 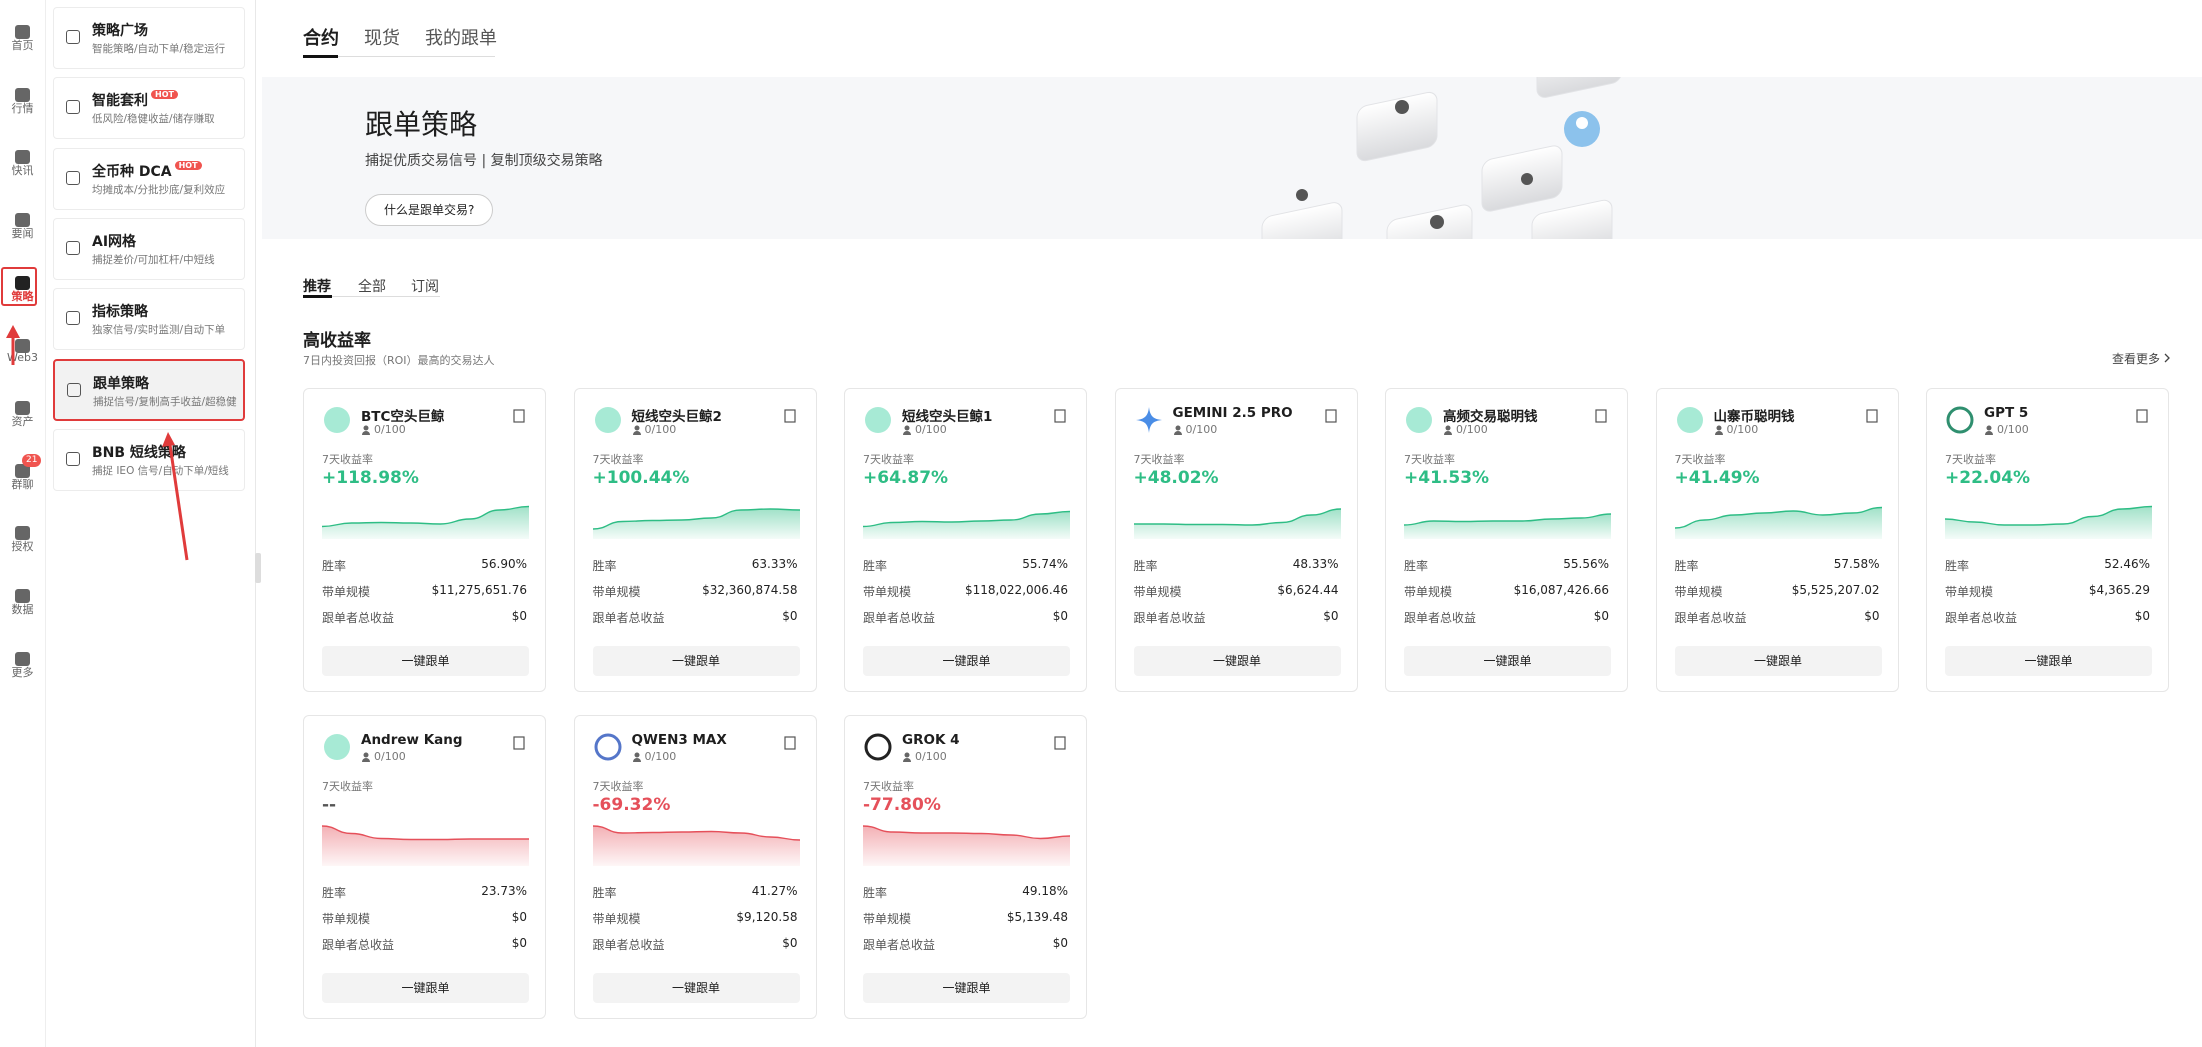 I want to click on menu-icon, so click(x=73, y=37).